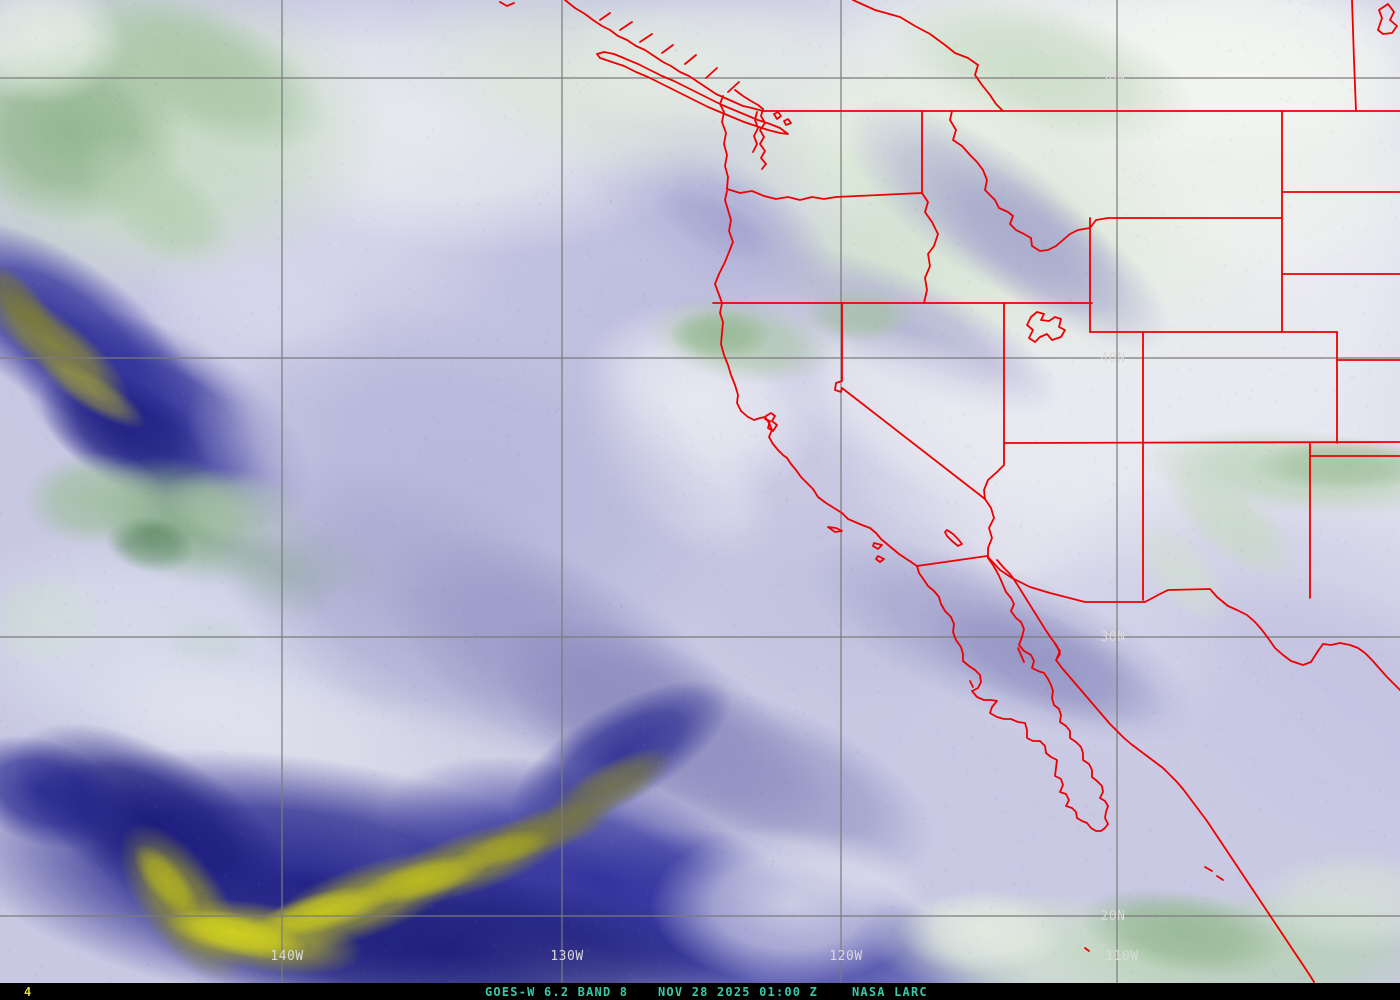  Describe the element at coordinates (286, 956) in the screenshot. I see `lon-label: 140W` at that location.